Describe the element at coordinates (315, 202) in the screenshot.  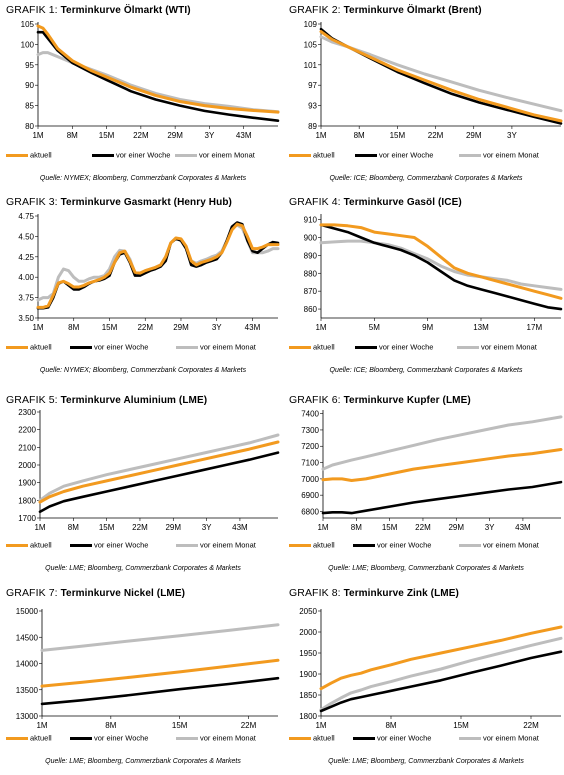
I see `chart-prefix: GRAFIK 4:` at that location.